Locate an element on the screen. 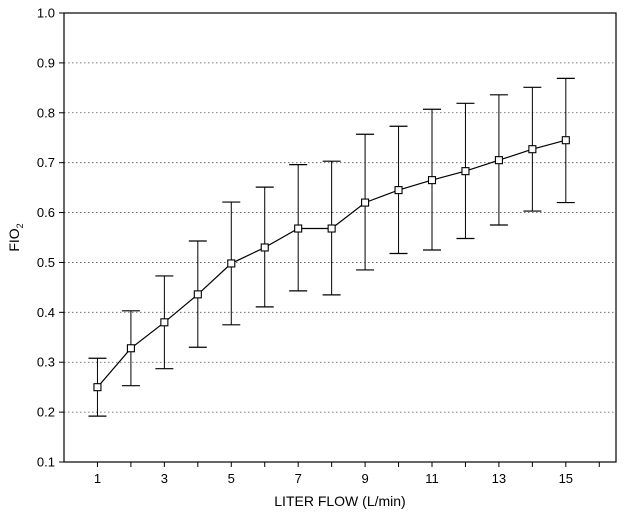 This screenshot has width=629, height=515. y-axis-title-subscript: 2 is located at coordinates (20, 225).